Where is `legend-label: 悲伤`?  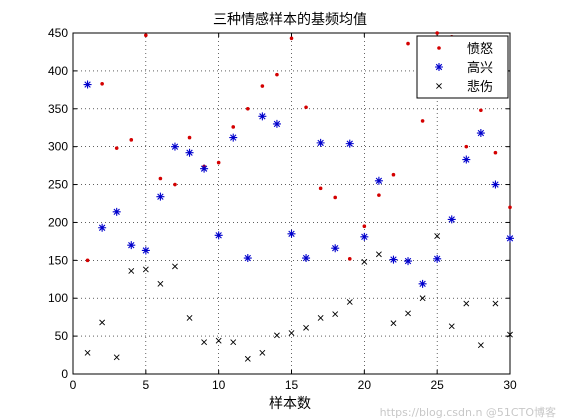
legend-label: 悲伤 is located at coordinates (480, 87).